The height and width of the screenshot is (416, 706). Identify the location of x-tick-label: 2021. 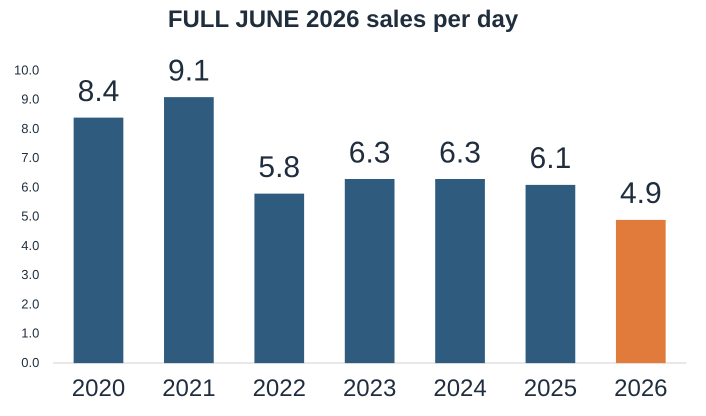
(189, 388).